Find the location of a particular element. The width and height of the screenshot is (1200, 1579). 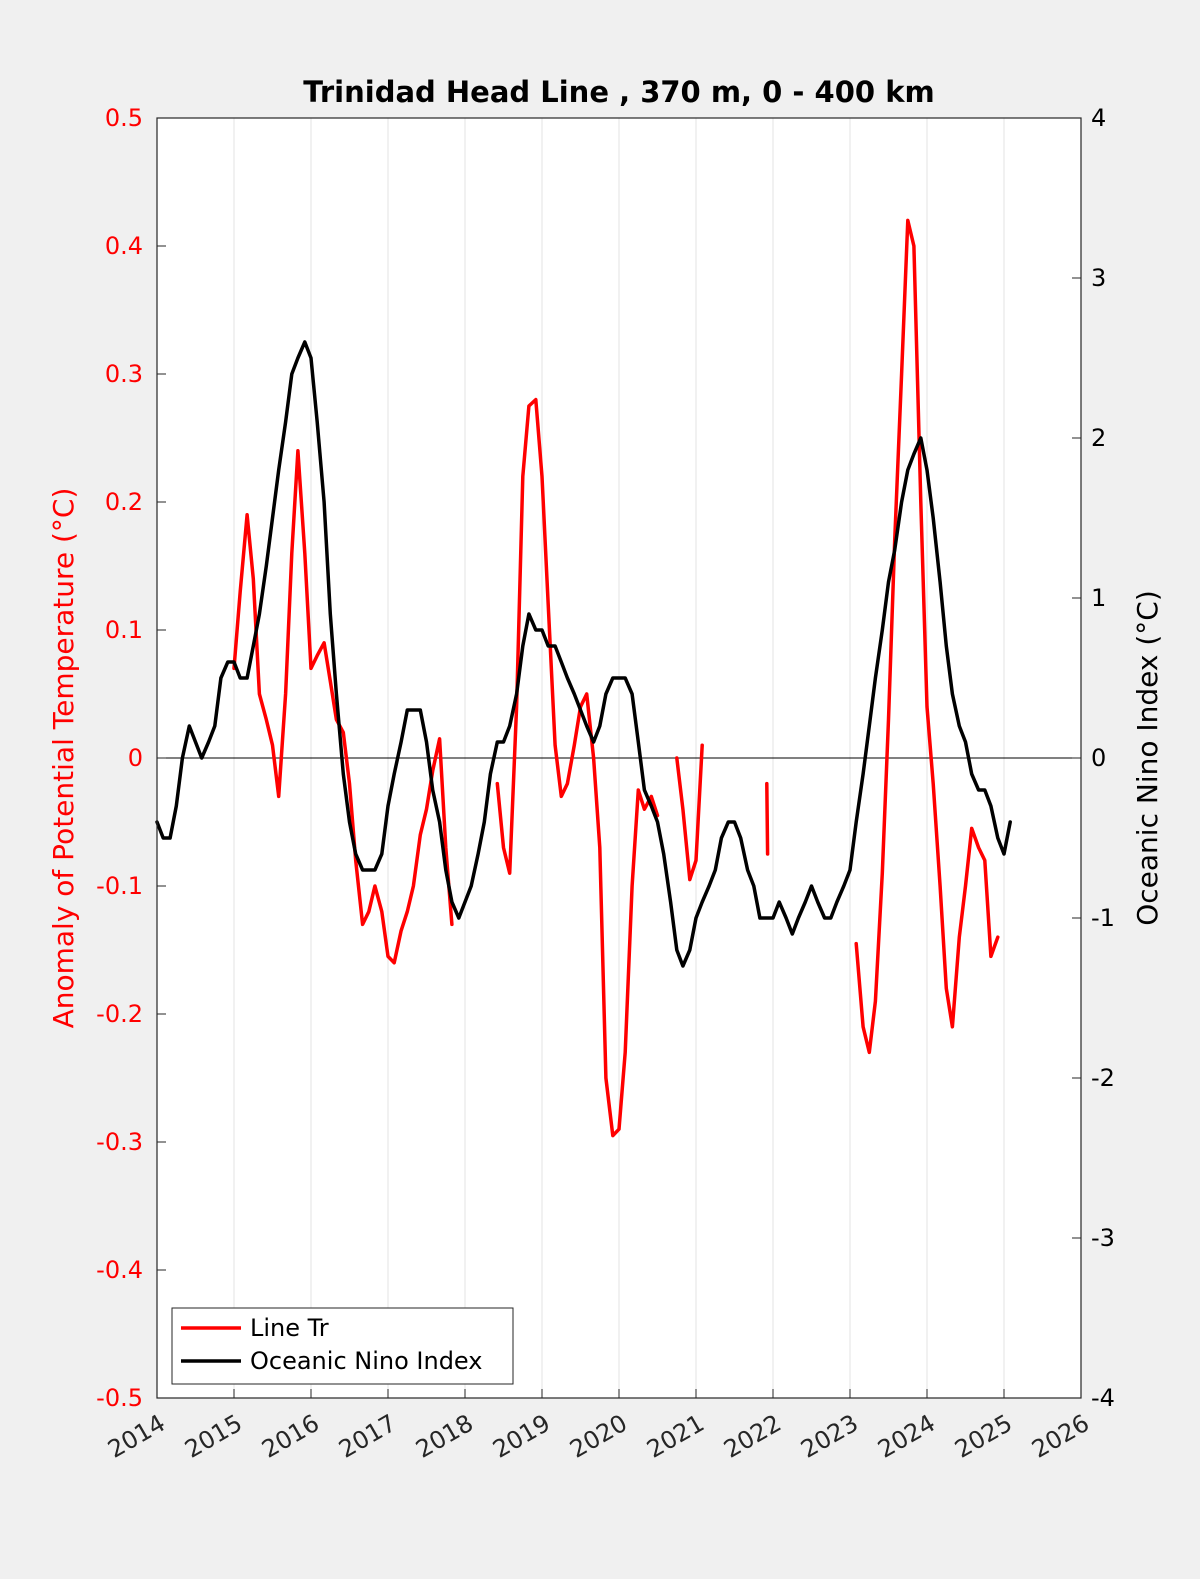

y-right-tick-label: -4 is located at coordinates (1103, 1398).